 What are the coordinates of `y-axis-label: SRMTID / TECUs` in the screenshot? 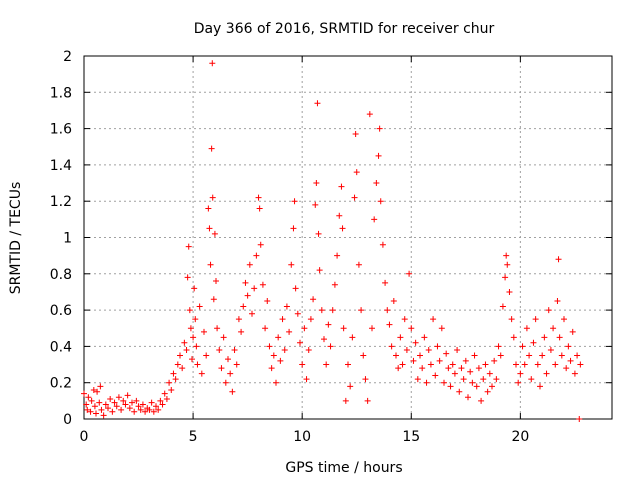 It's located at (16, 238).